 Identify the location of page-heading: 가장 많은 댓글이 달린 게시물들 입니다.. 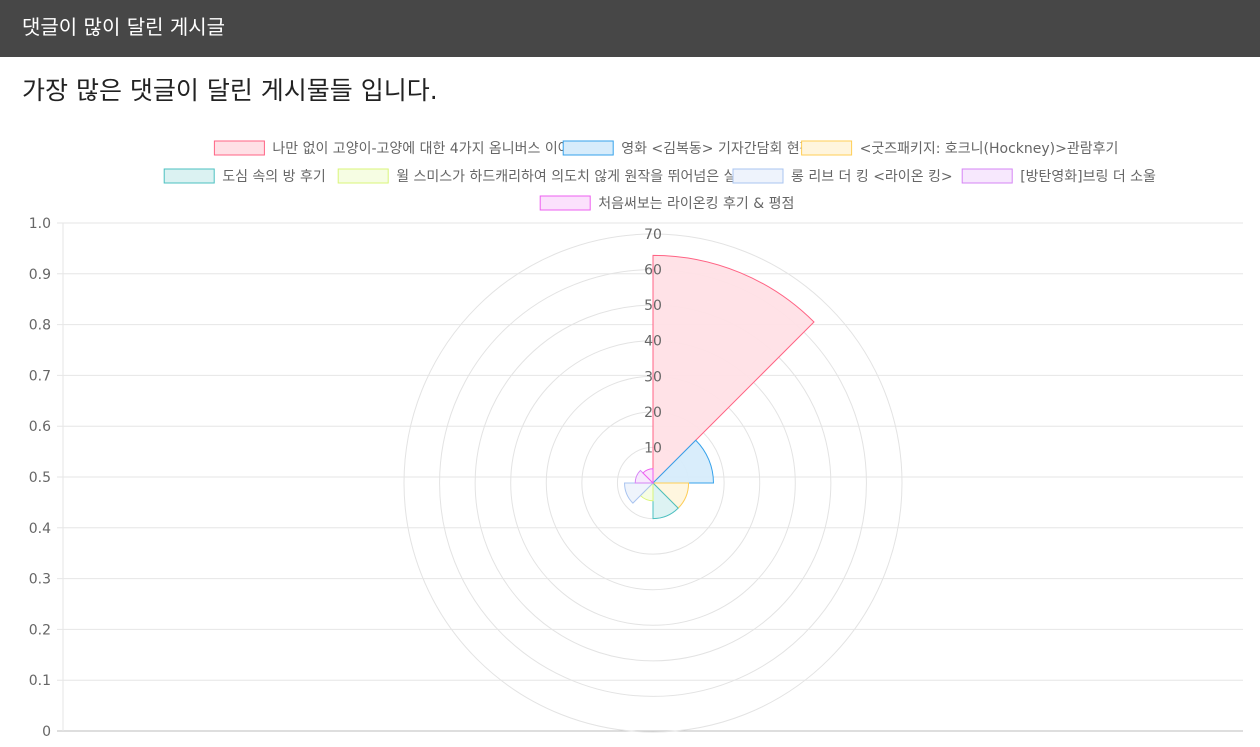
(230, 90).